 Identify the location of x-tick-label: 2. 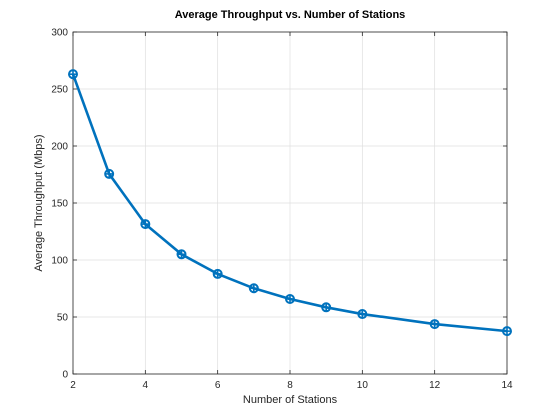
(73, 385).